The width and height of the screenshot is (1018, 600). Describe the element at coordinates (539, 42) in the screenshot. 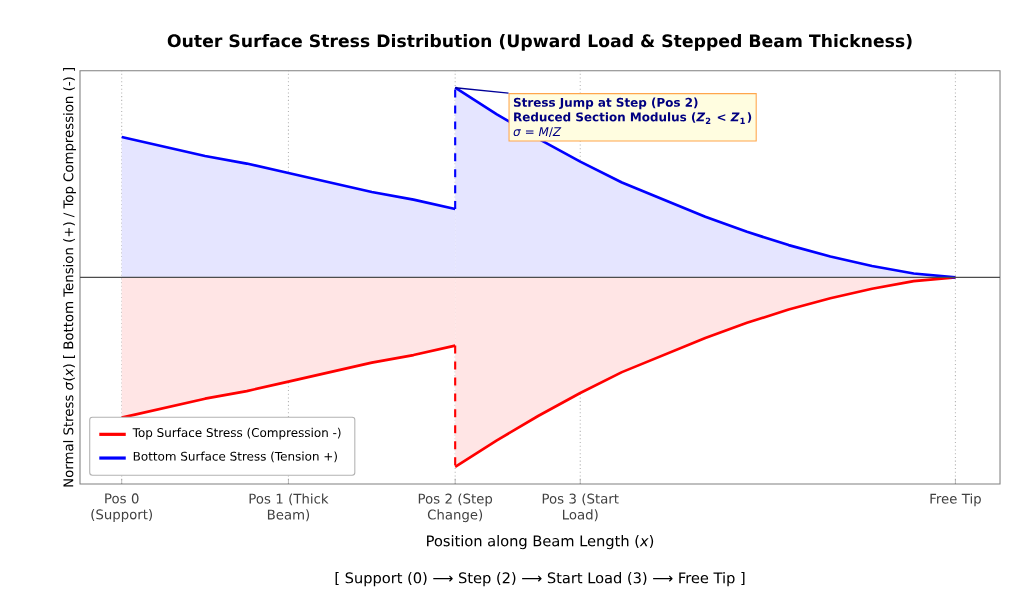

I see `chart-title: Outer Surface Stress Distribution (Upward Load & Stepped Beam Thickness)` at that location.